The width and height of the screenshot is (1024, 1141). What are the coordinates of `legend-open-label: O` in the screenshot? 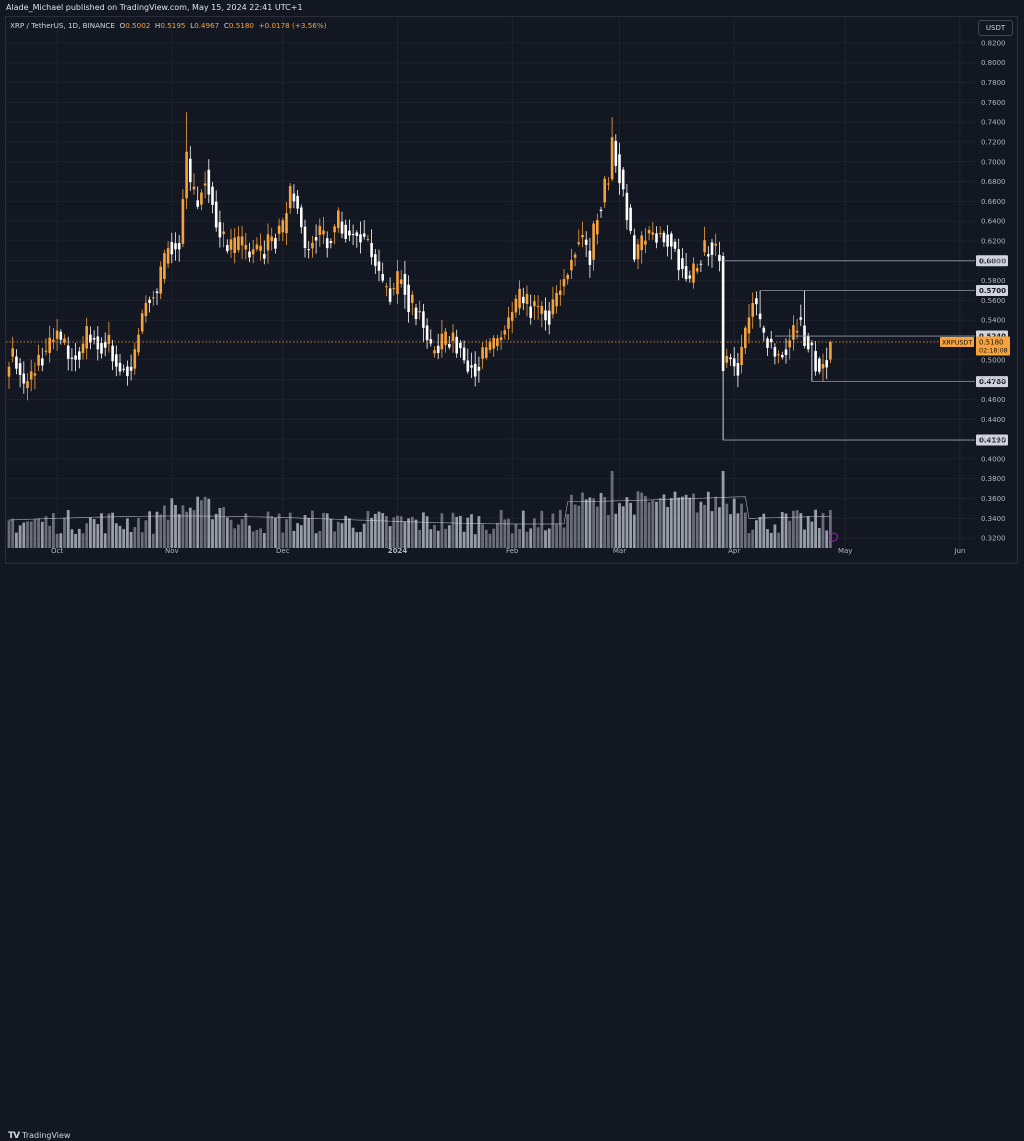 It's located at (122, 25).